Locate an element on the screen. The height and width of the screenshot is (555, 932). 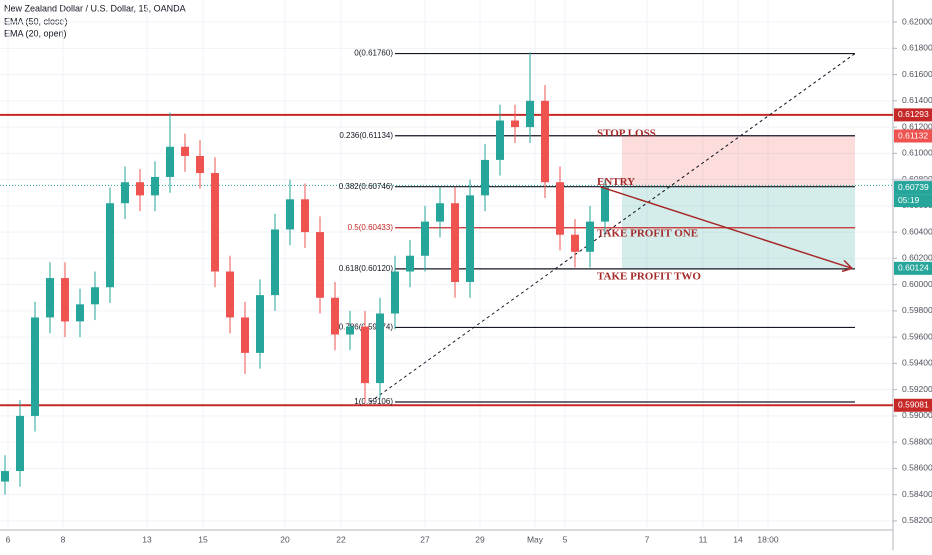
price-tag-label: 0.61132 is located at coordinates (913, 135).